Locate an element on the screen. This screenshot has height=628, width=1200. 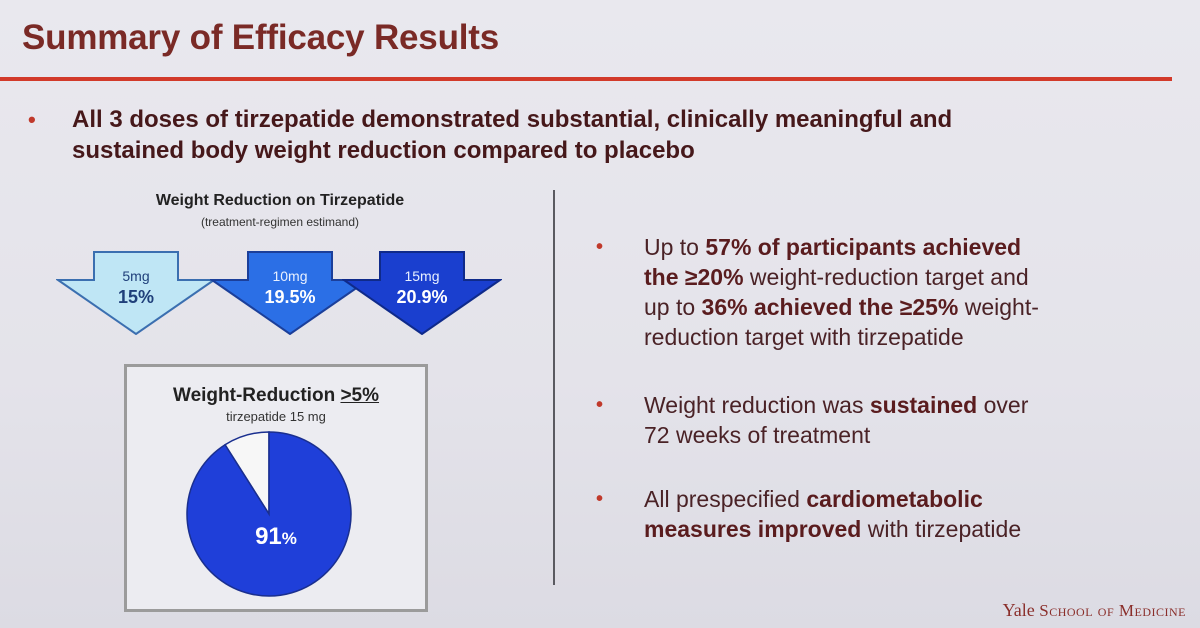
arrows-chart-subtitle: (treatment-regimen estimand) is located at coordinates (280, 222).